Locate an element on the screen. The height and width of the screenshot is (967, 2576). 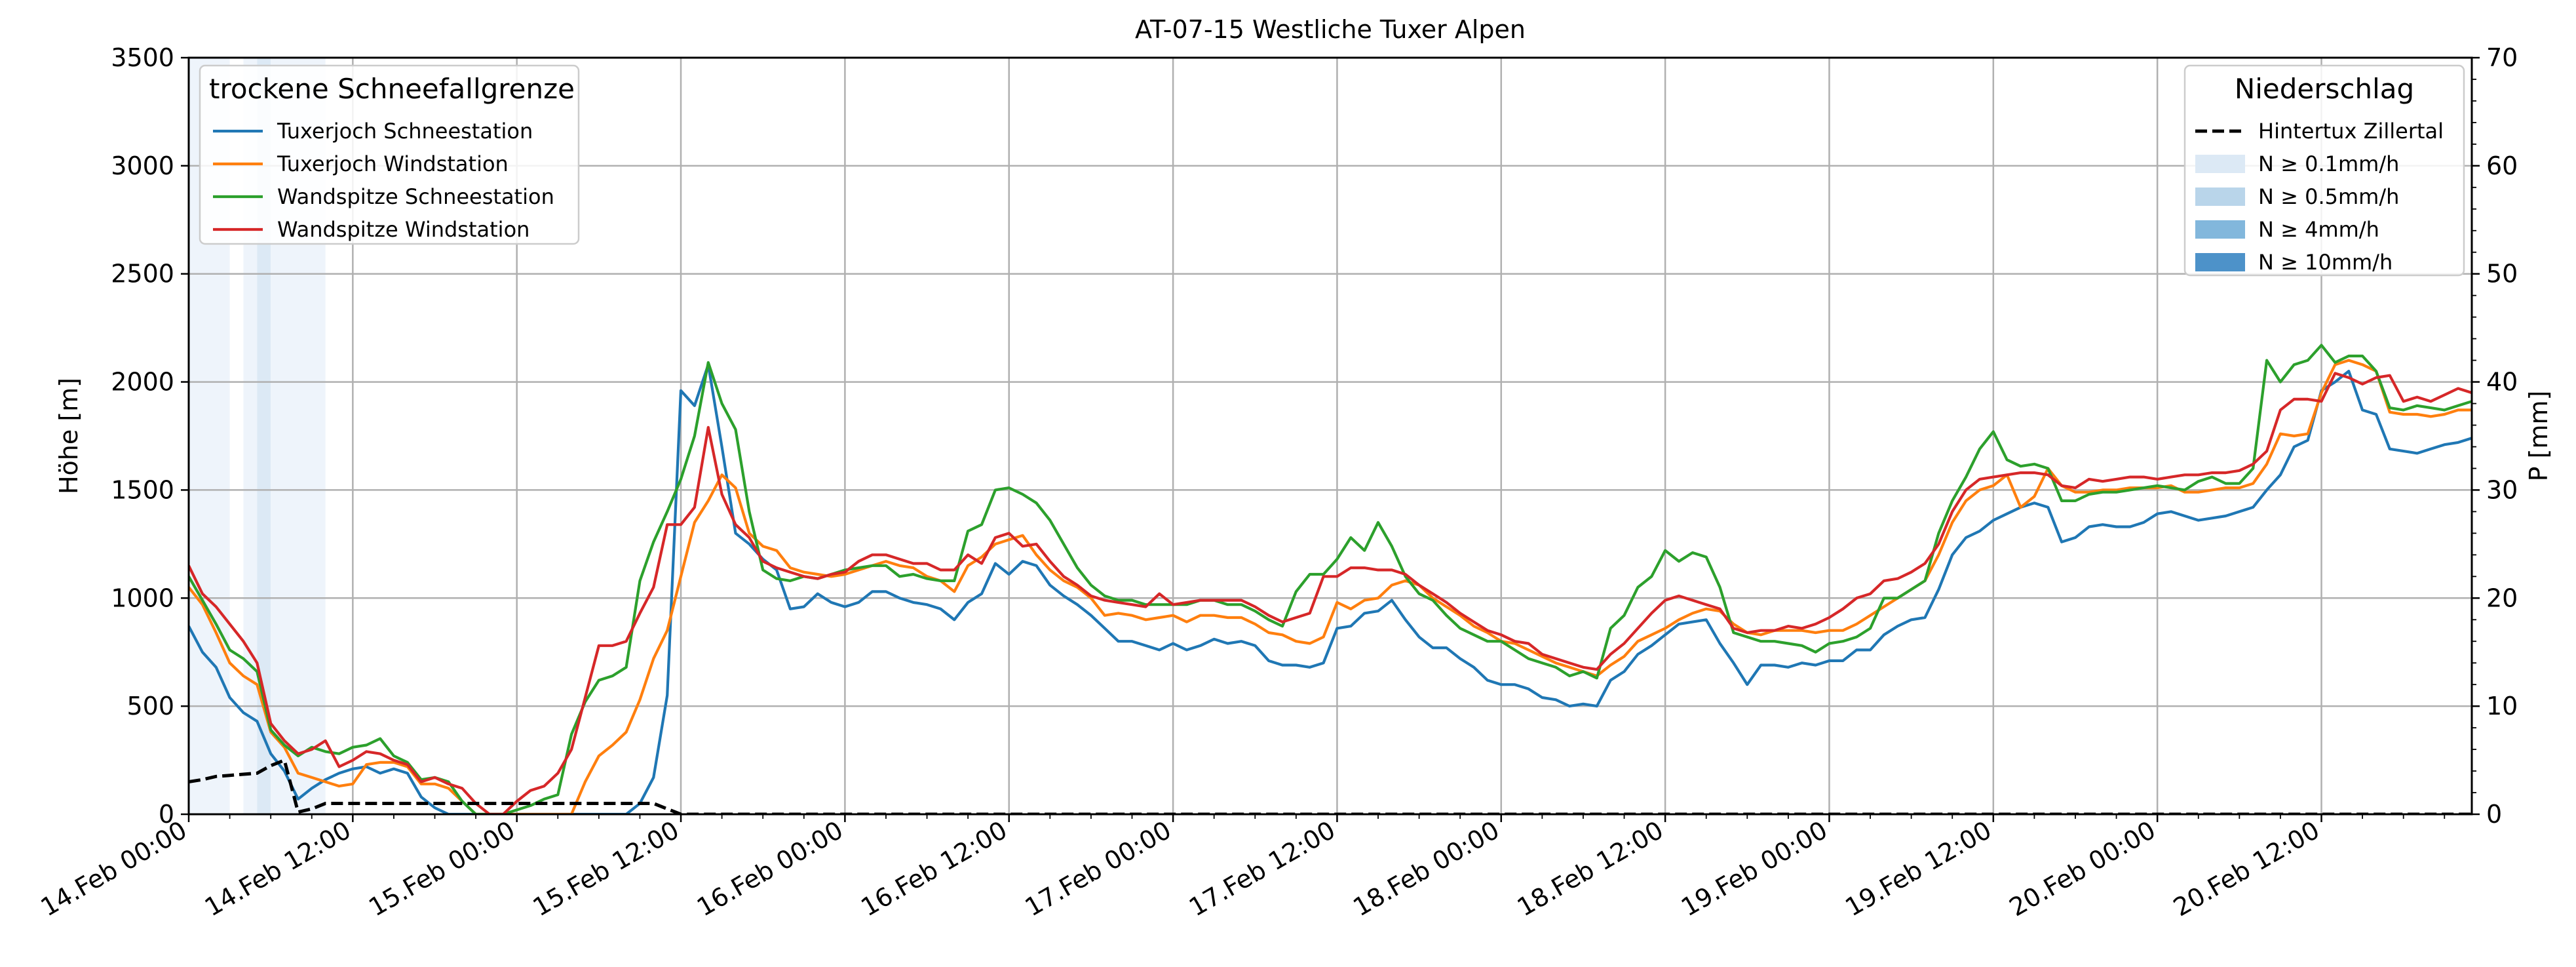
y-tick-label: 2000 is located at coordinates (142, 382).